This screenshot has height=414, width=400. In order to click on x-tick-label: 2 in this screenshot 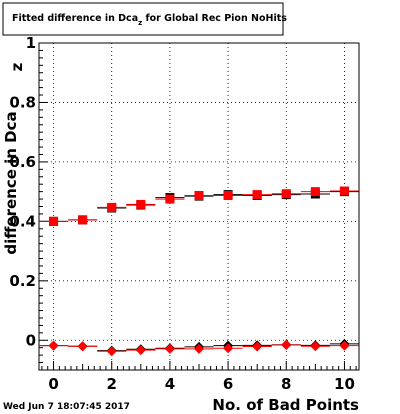, I will do `click(112, 384)`.